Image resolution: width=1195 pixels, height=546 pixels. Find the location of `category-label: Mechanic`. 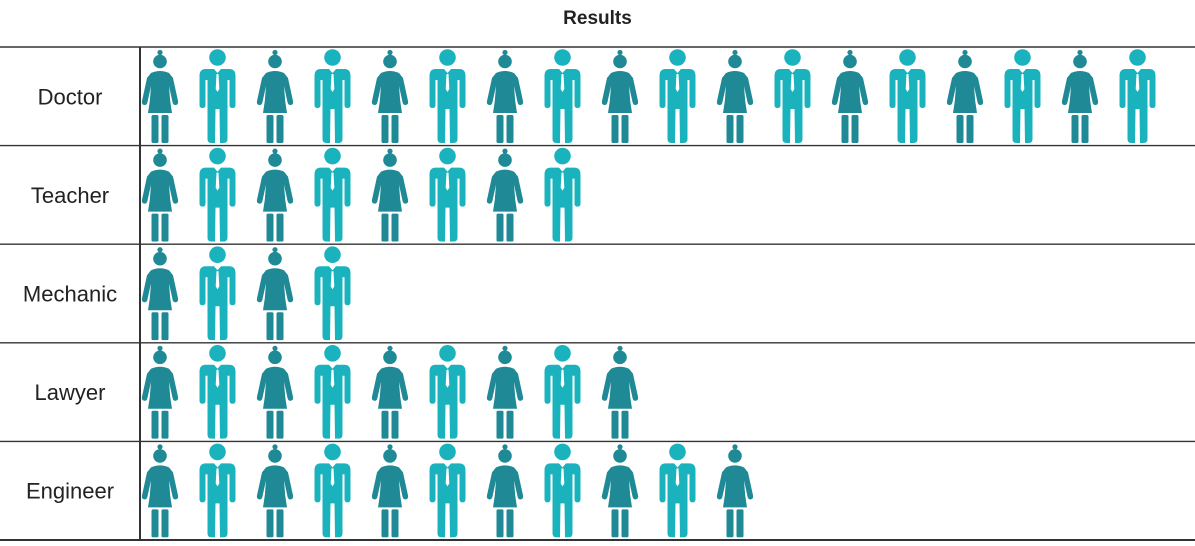

category-label: Mechanic is located at coordinates (70, 294).